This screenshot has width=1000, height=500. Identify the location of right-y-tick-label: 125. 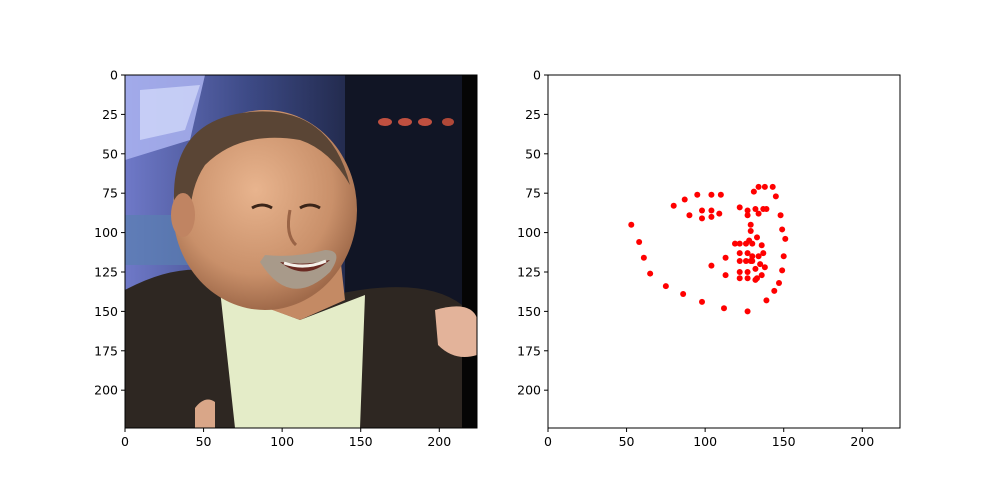
(529, 271).